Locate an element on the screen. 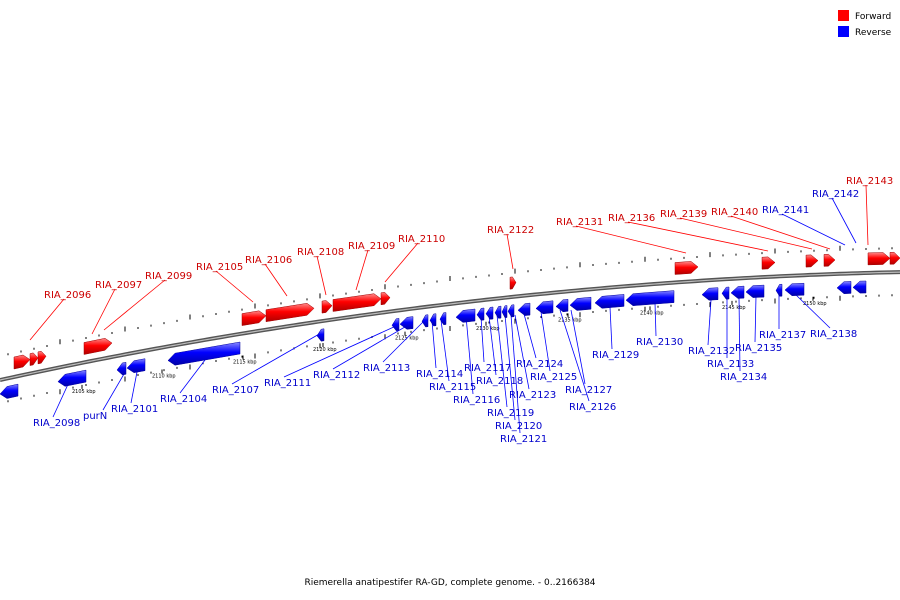 This screenshot has height=600, width=900. label-RIA_2113: RIA_2113 is located at coordinates (386, 368).